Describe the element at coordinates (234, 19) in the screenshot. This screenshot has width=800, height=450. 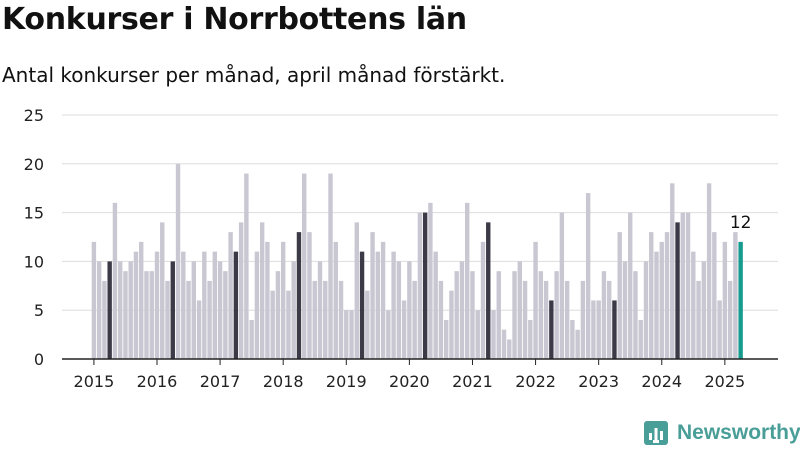
I see `chart-title: Konkurser i Norrbottens län` at that location.